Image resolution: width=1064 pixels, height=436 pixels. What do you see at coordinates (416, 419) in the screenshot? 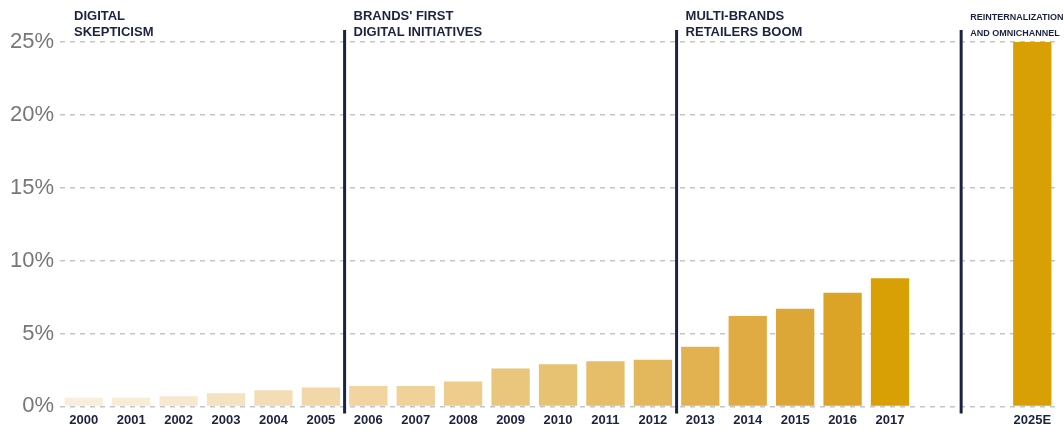
I see `x-tick-label: 2007` at bounding box center [416, 419].